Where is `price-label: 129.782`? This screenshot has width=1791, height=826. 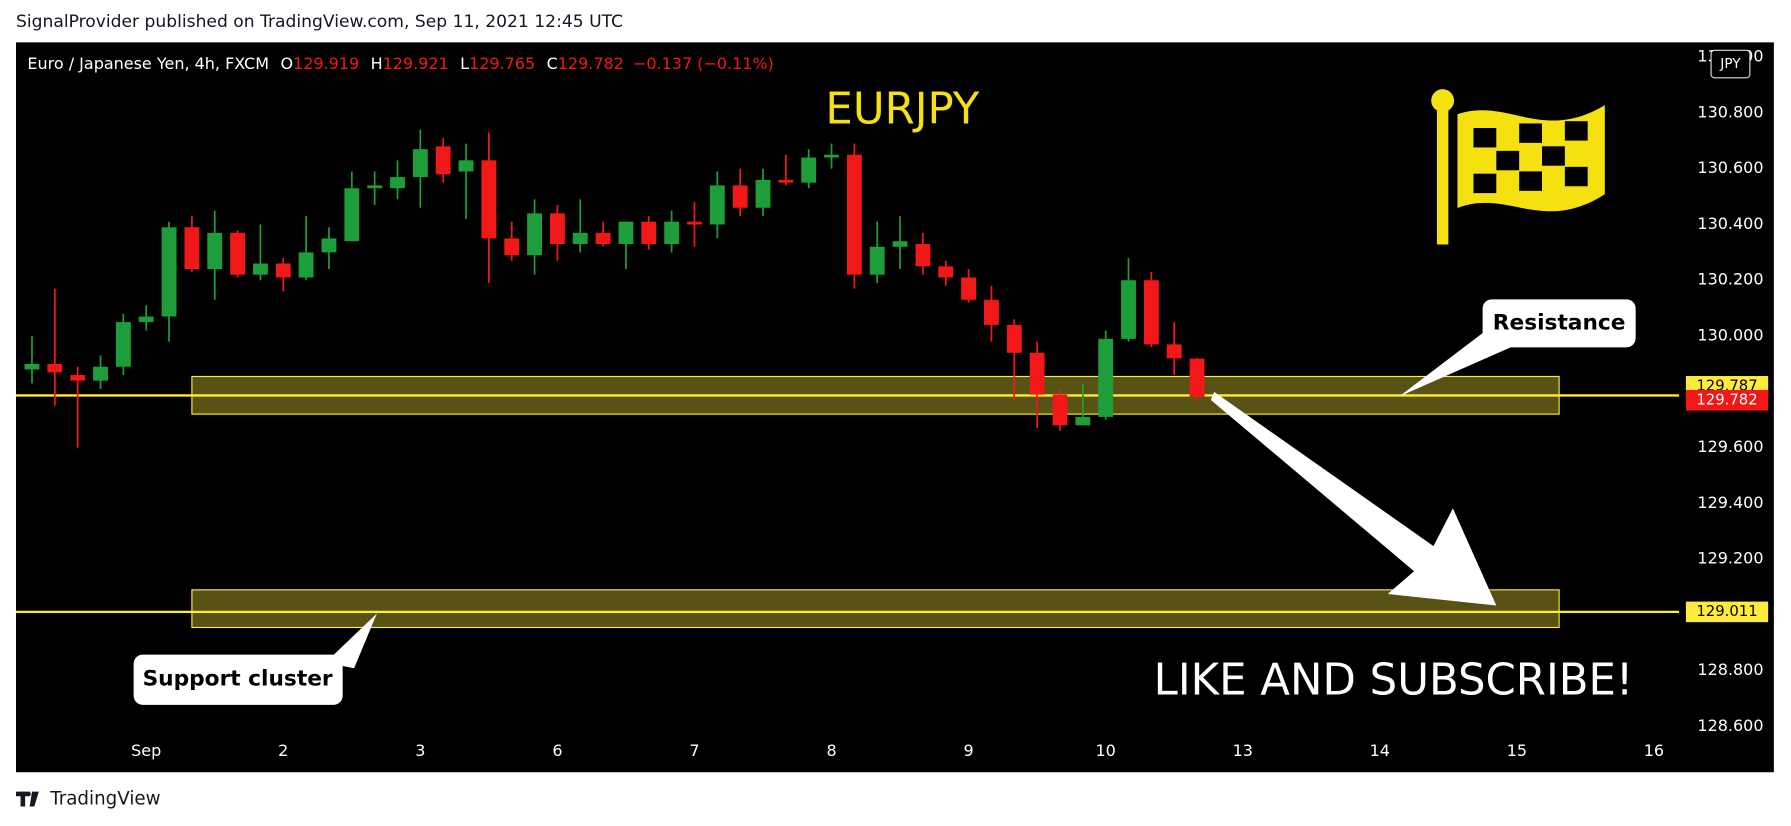
price-label: 129.782 is located at coordinates (1726, 399).